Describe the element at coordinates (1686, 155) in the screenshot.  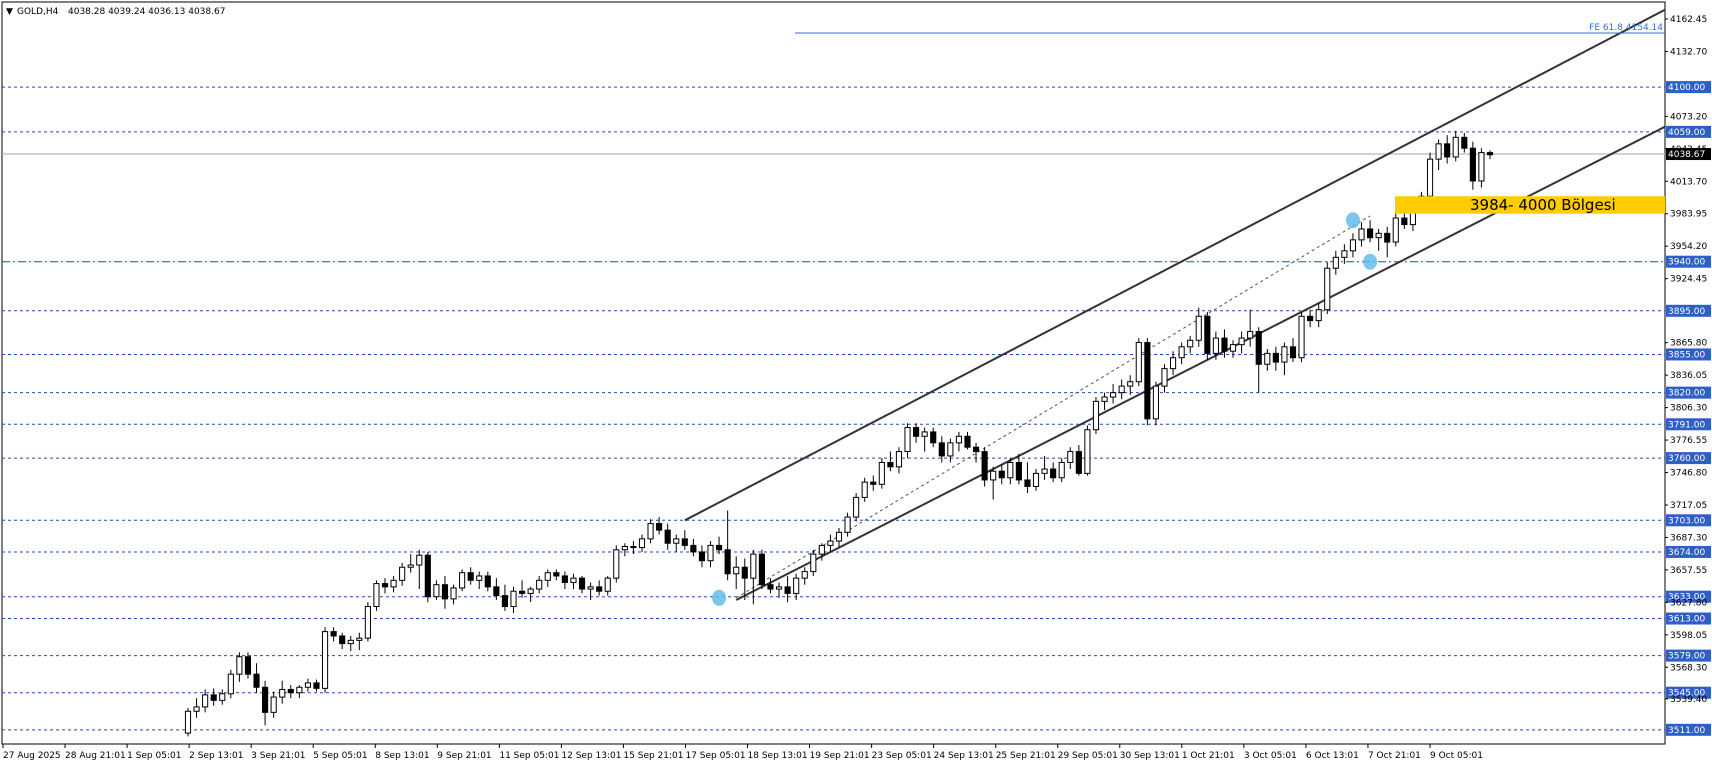
I see `current-price-label: 4038.67` at that location.